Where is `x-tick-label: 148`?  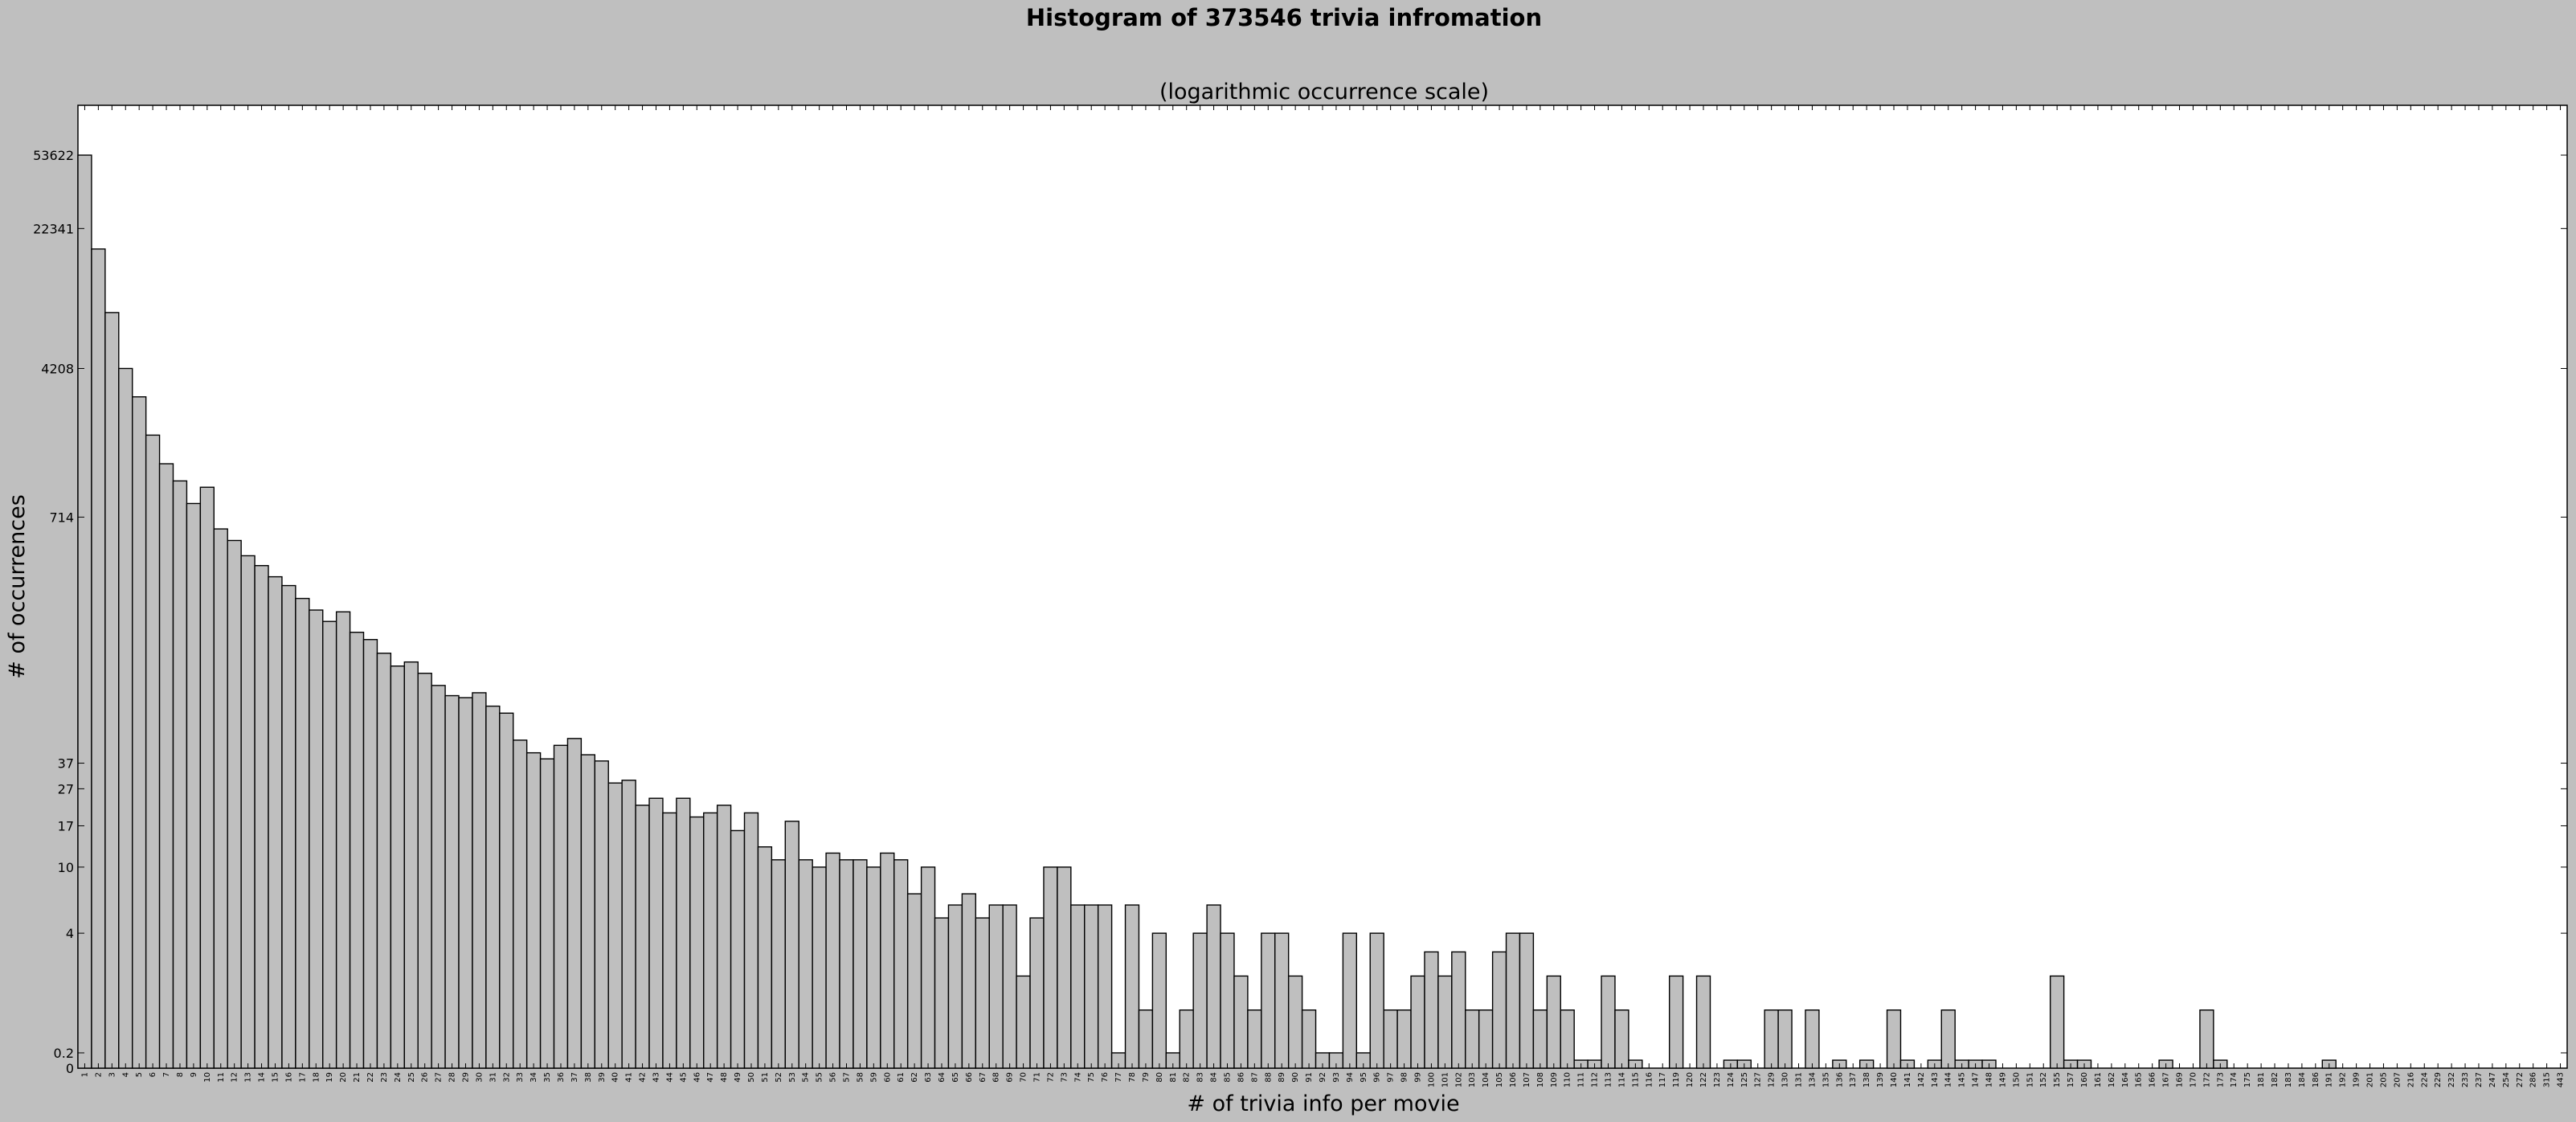
x-tick-label: 148 is located at coordinates (1989, 1079).